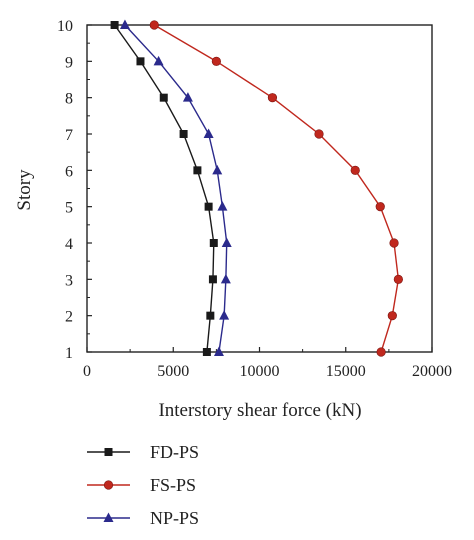  What do you see at coordinates (432, 371) in the screenshot?
I see `x-tick-label: 20000` at bounding box center [432, 371].